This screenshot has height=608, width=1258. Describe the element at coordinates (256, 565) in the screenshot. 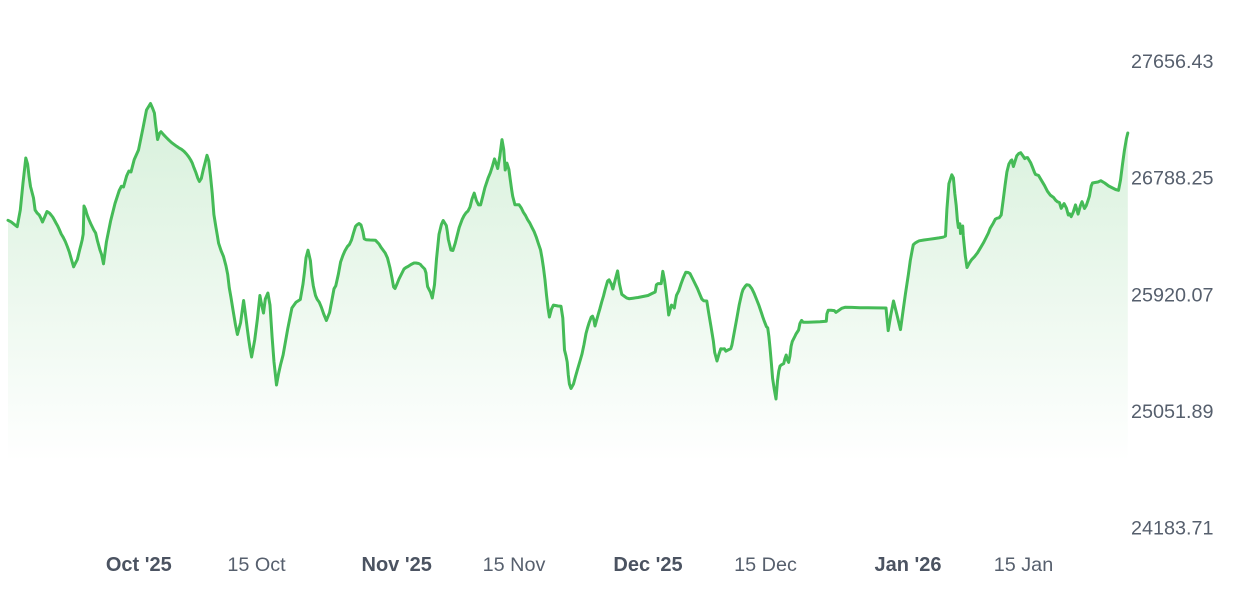

I see `svg-text: 15 Oct` at that location.